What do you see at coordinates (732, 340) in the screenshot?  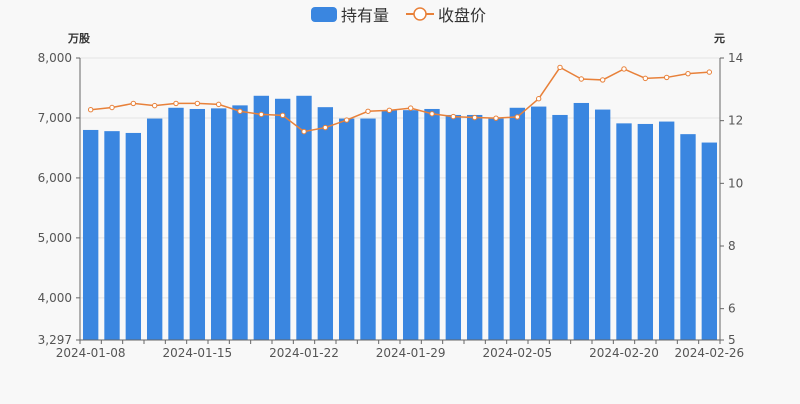 I see `right-tick-label: 5` at bounding box center [732, 340].